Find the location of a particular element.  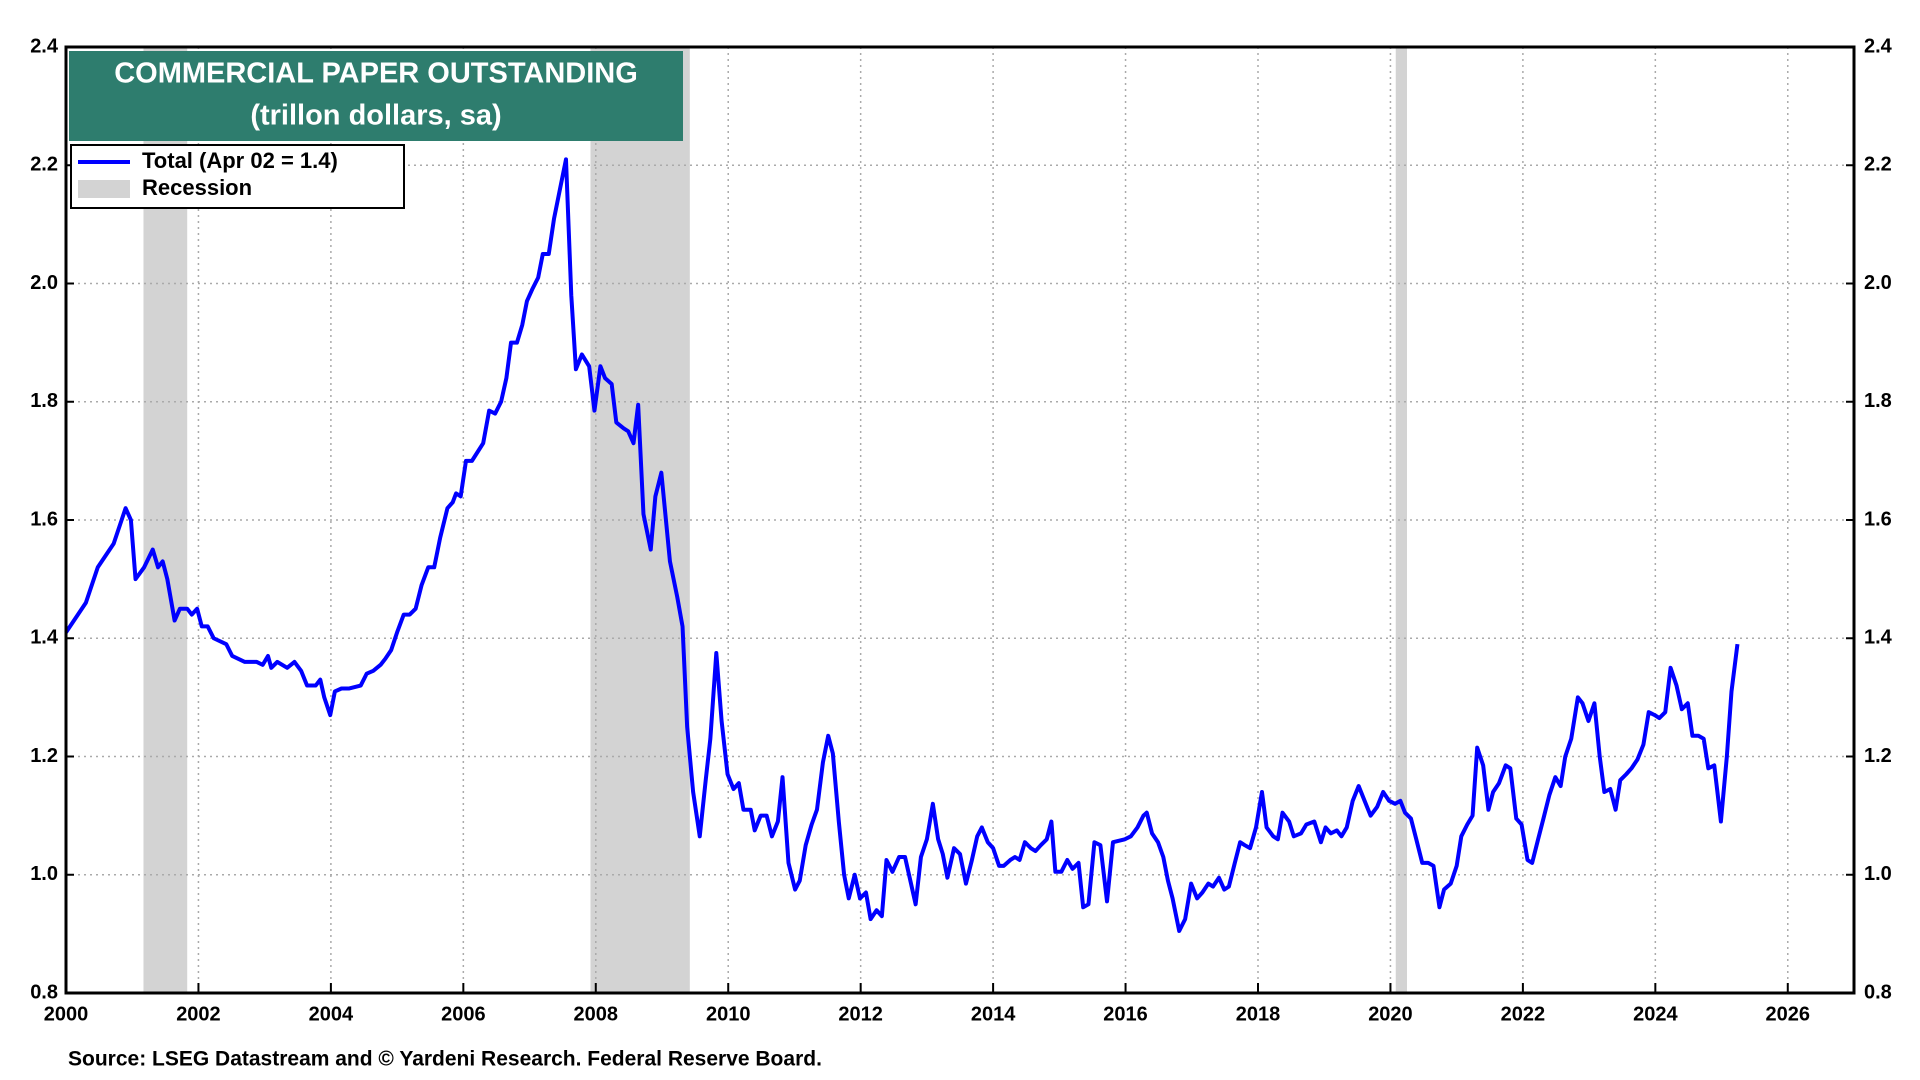

y-tick-label: 2.4 is located at coordinates (44, 46).